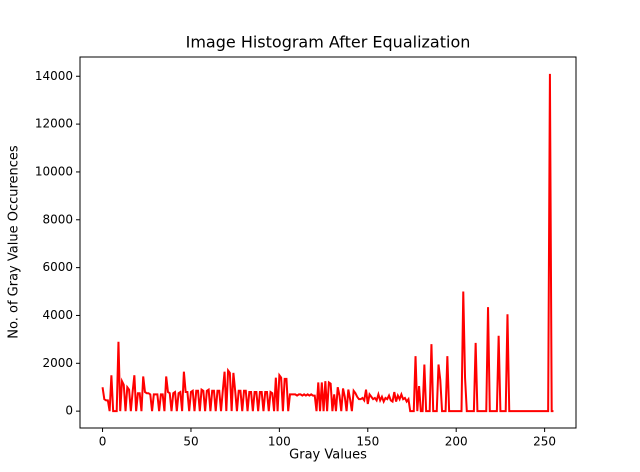  What do you see at coordinates (544, 442) in the screenshot?
I see `x-tick-label: 250` at bounding box center [544, 442].